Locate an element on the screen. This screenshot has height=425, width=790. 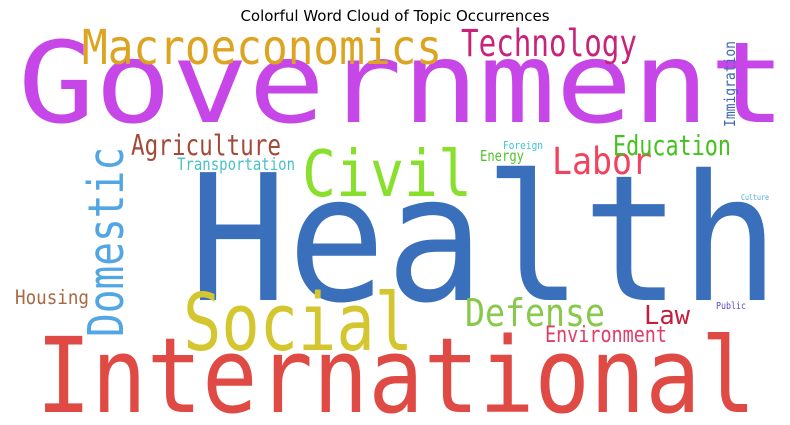
word-immigration: Immigration is located at coordinates (730, 84).